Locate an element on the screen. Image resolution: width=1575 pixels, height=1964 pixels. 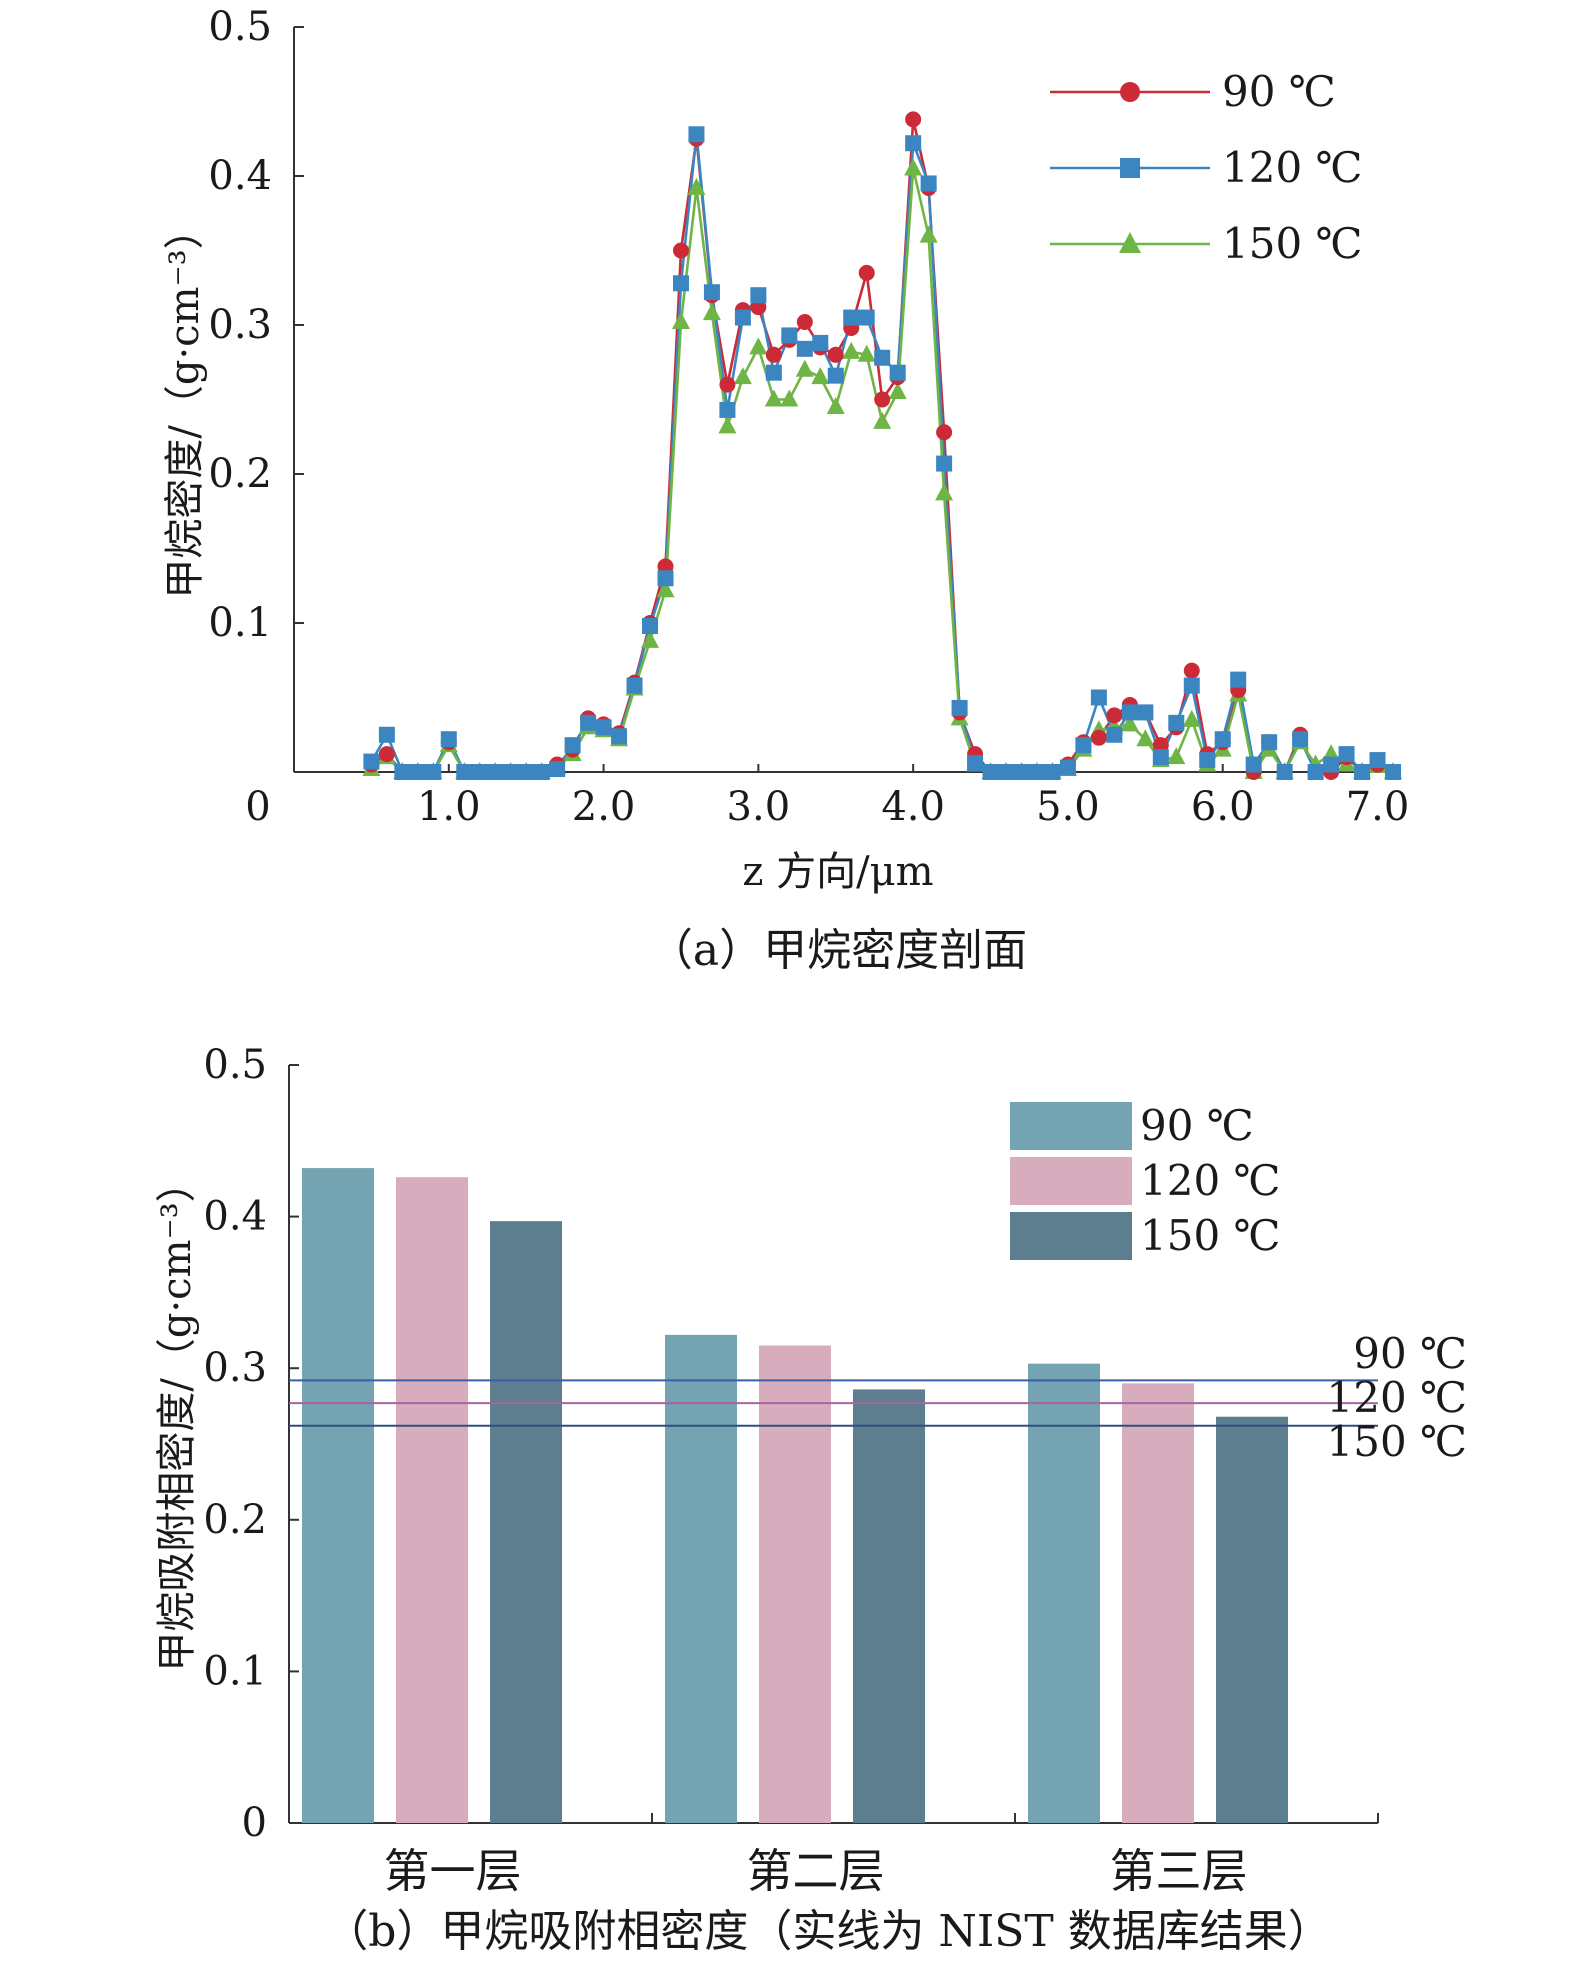
panel-a-caption: （a）甲烷密度剖面 is located at coordinates (838, 950).